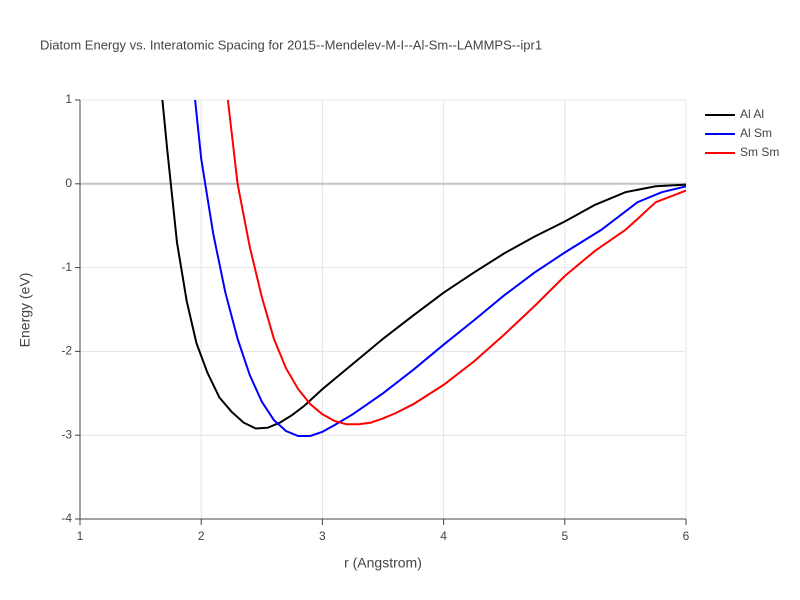 The height and width of the screenshot is (600, 800). What do you see at coordinates (66, 351) in the screenshot?
I see `y-tick-label: -2` at bounding box center [66, 351].